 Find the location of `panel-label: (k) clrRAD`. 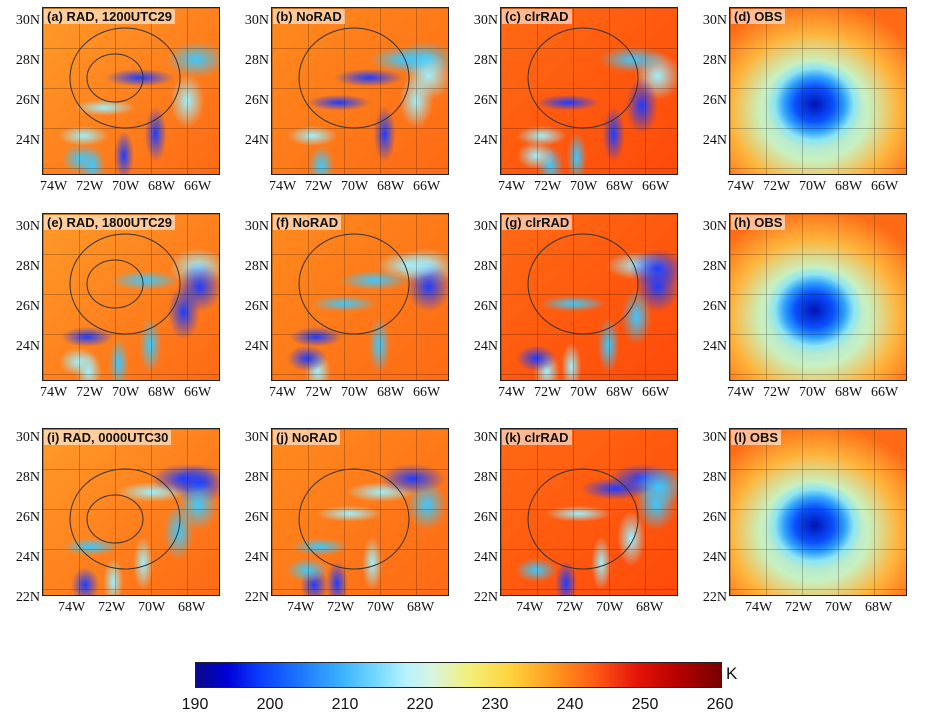

panel-label: (k) clrRAD is located at coordinates (537, 437).